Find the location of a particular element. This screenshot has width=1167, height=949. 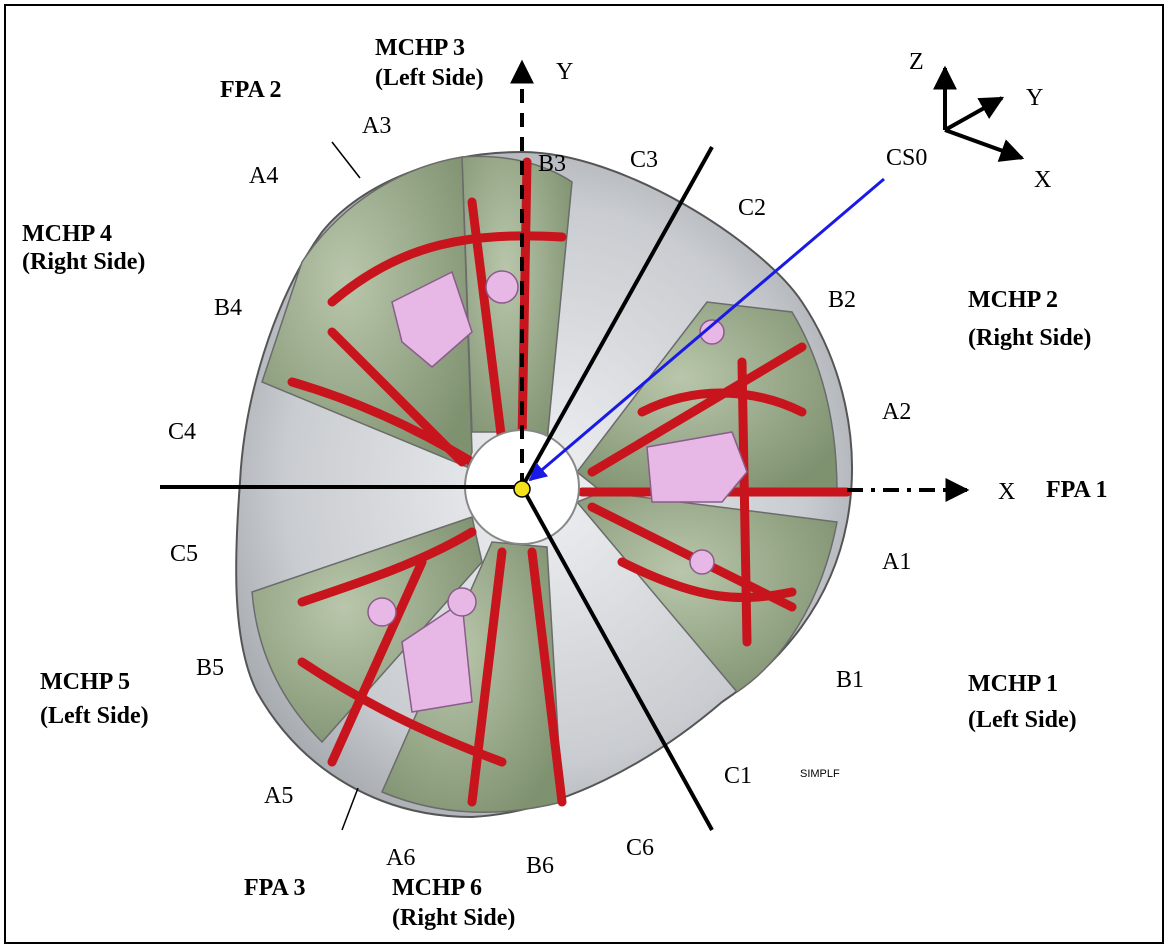

fpa2-leader is located at coordinates (346, 160).